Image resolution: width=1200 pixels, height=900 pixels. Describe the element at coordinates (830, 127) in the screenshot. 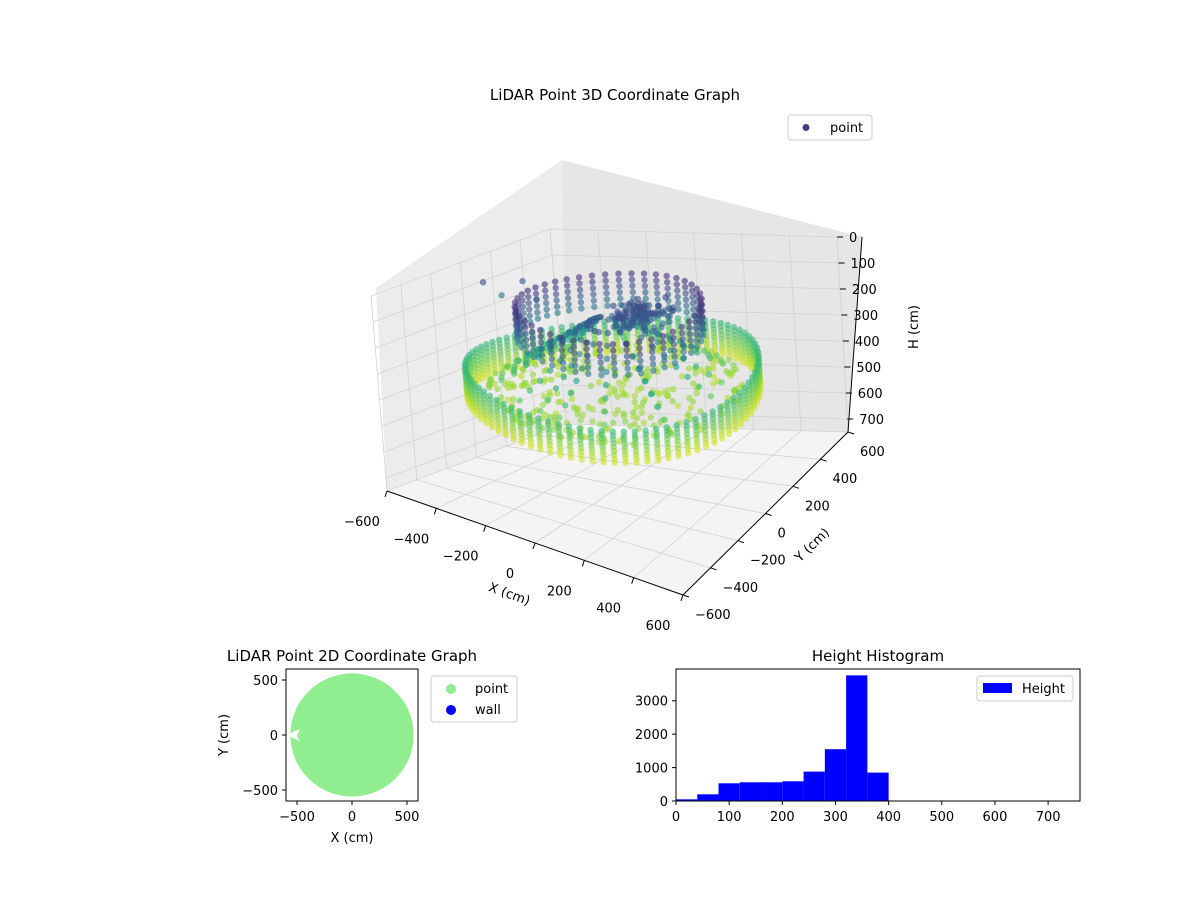

I see `legend-3d-box` at that location.